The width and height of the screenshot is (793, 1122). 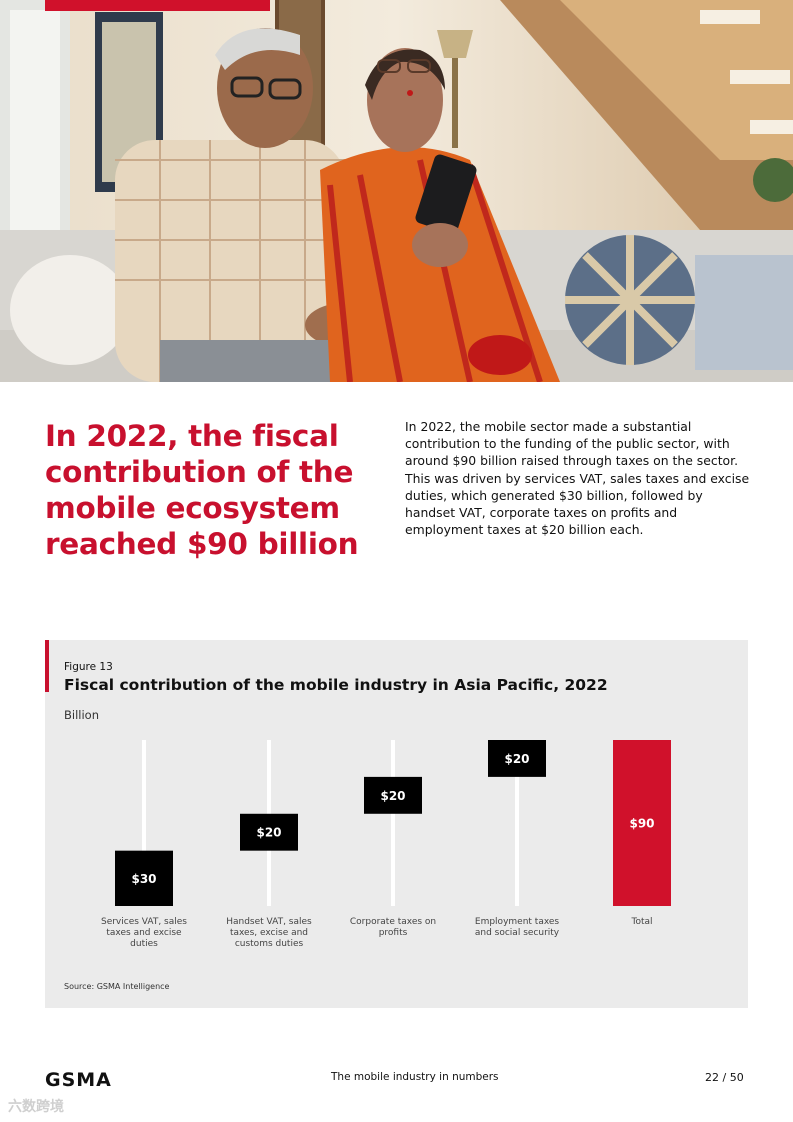 What do you see at coordinates (724, 1077) in the screenshot?
I see `page-number: 22 / 50` at bounding box center [724, 1077].